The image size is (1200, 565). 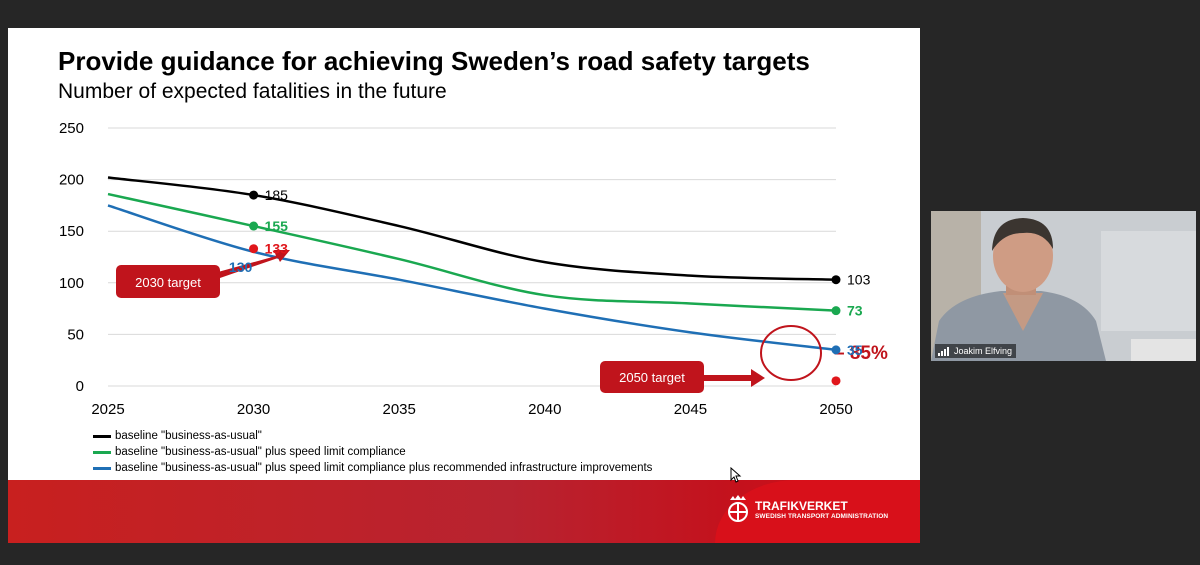 I want to click on reduction-circle, so click(x=791, y=353).